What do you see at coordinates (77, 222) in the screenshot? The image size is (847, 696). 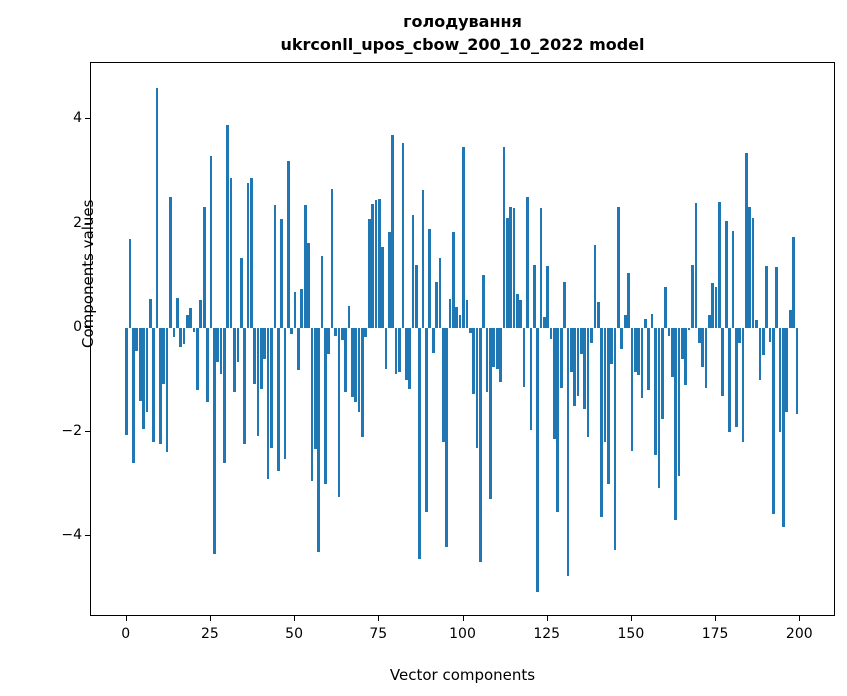 I see `y-tick-label: 2` at bounding box center [77, 222].